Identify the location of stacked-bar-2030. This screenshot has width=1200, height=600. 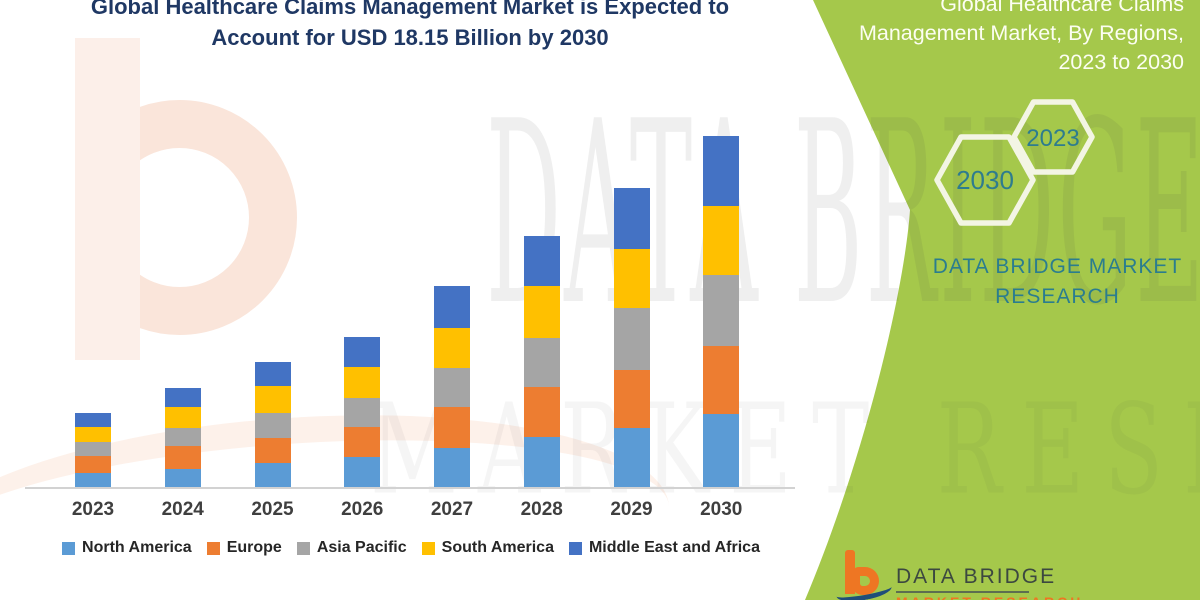
(721, 312).